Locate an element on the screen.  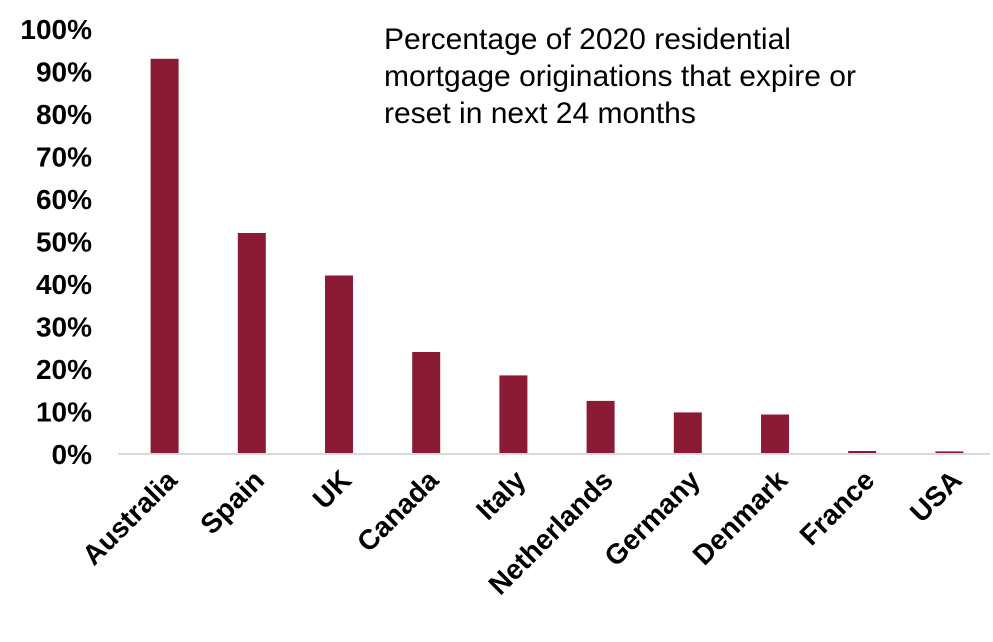
bar-australia is located at coordinates (164, 256).